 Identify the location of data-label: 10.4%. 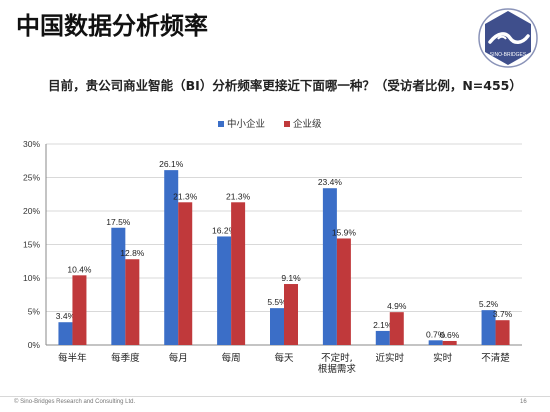
(79, 269).